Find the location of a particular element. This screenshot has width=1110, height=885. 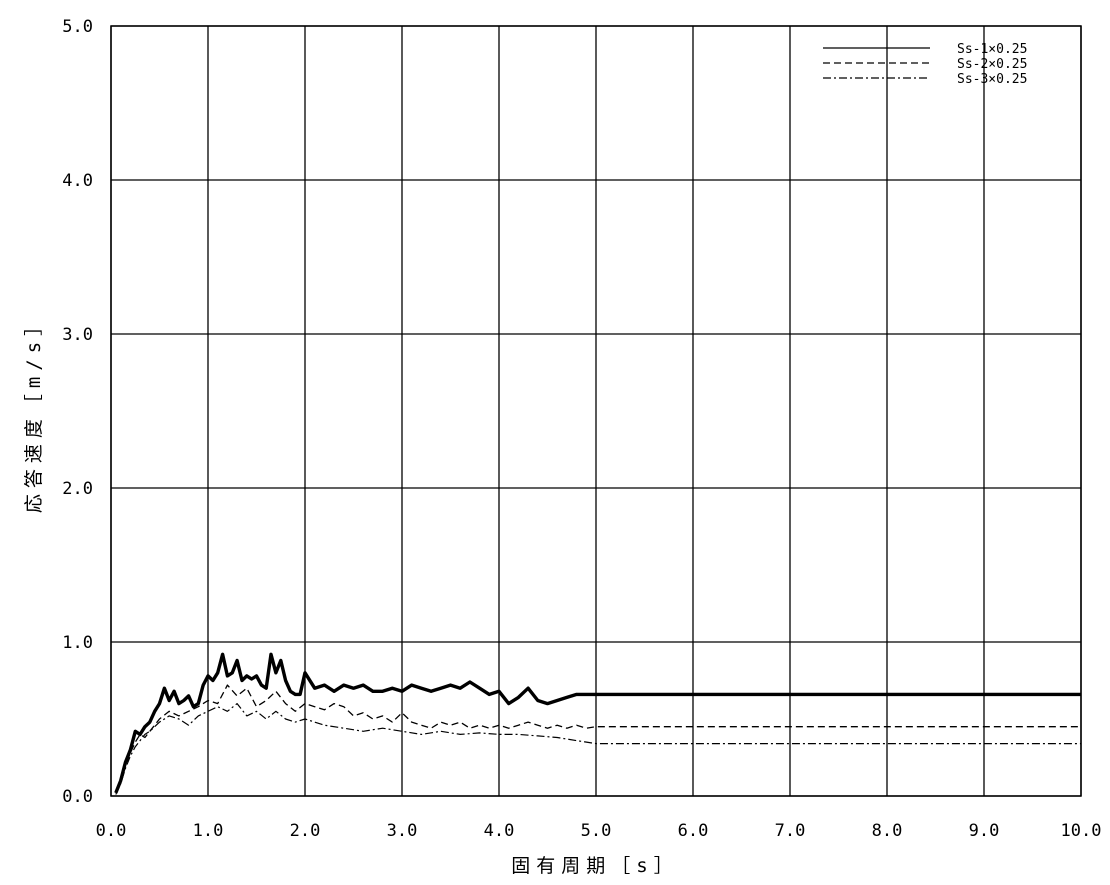

y-tick-label: 3.0 is located at coordinates (77, 335).